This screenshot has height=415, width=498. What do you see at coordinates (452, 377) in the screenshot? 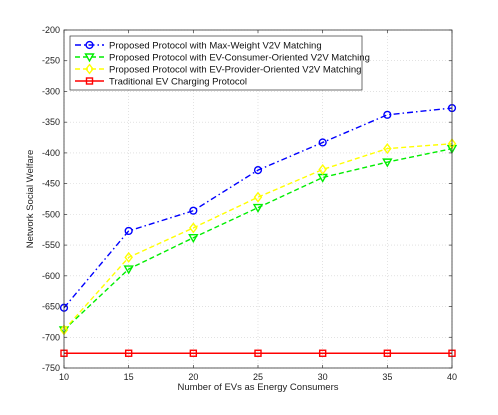
I see `x-tick-label: 40` at bounding box center [452, 377].